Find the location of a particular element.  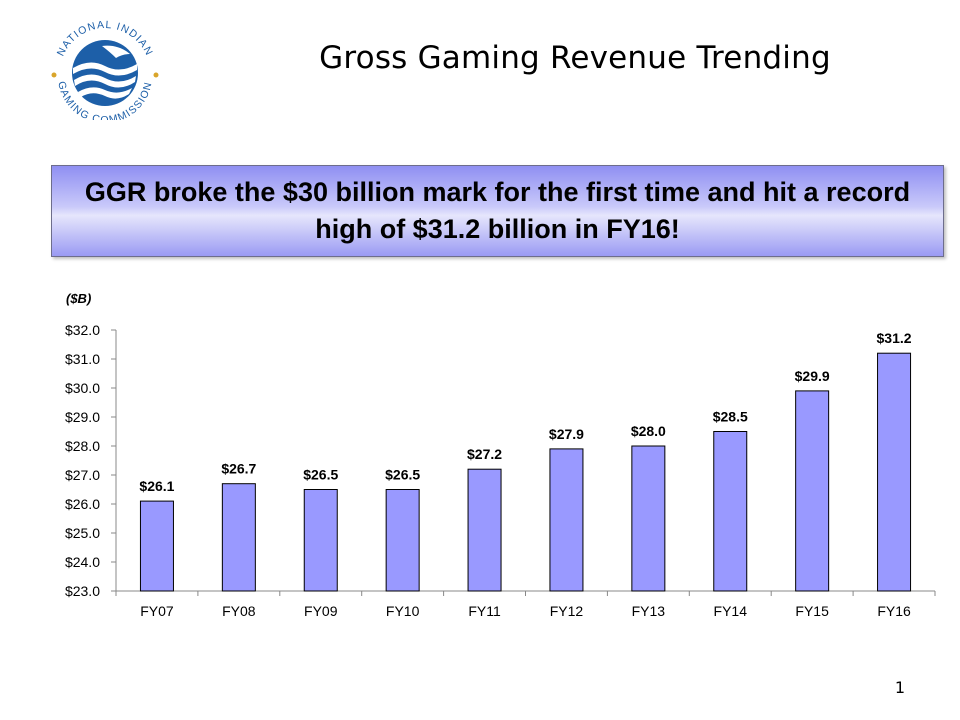

y-tick-label: $30.0 is located at coordinates (82, 388).